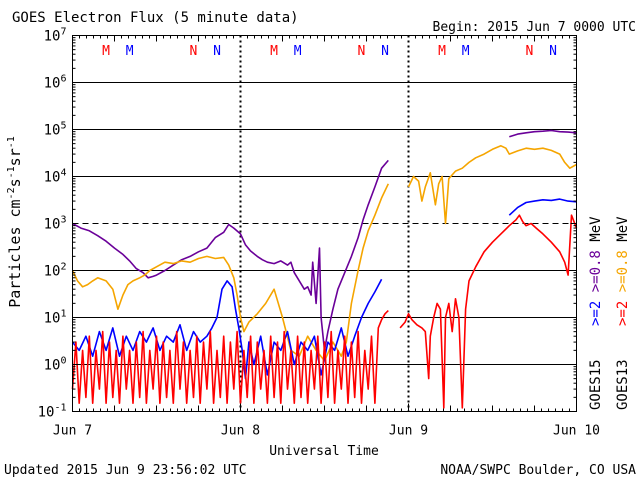 The height and width of the screenshot is (480, 640). What do you see at coordinates (11, 142) in the screenshot?
I see `y-label-exp-sr: -1` at bounding box center [11, 142].